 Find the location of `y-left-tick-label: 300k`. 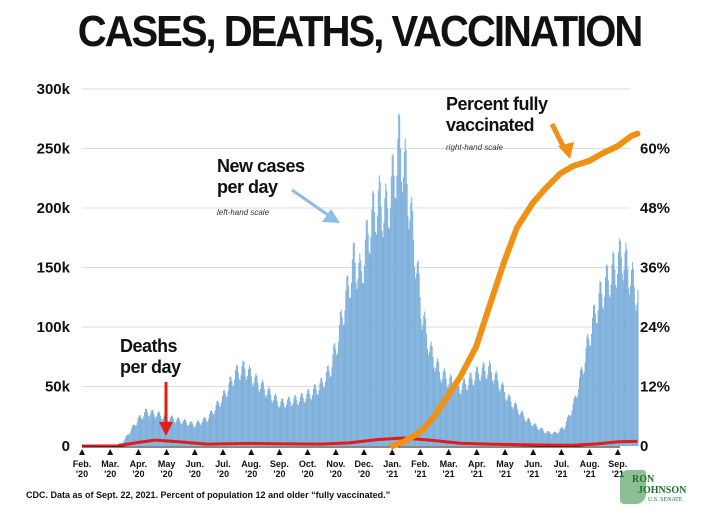

y-left-tick-label: 300k is located at coordinates (54, 89).